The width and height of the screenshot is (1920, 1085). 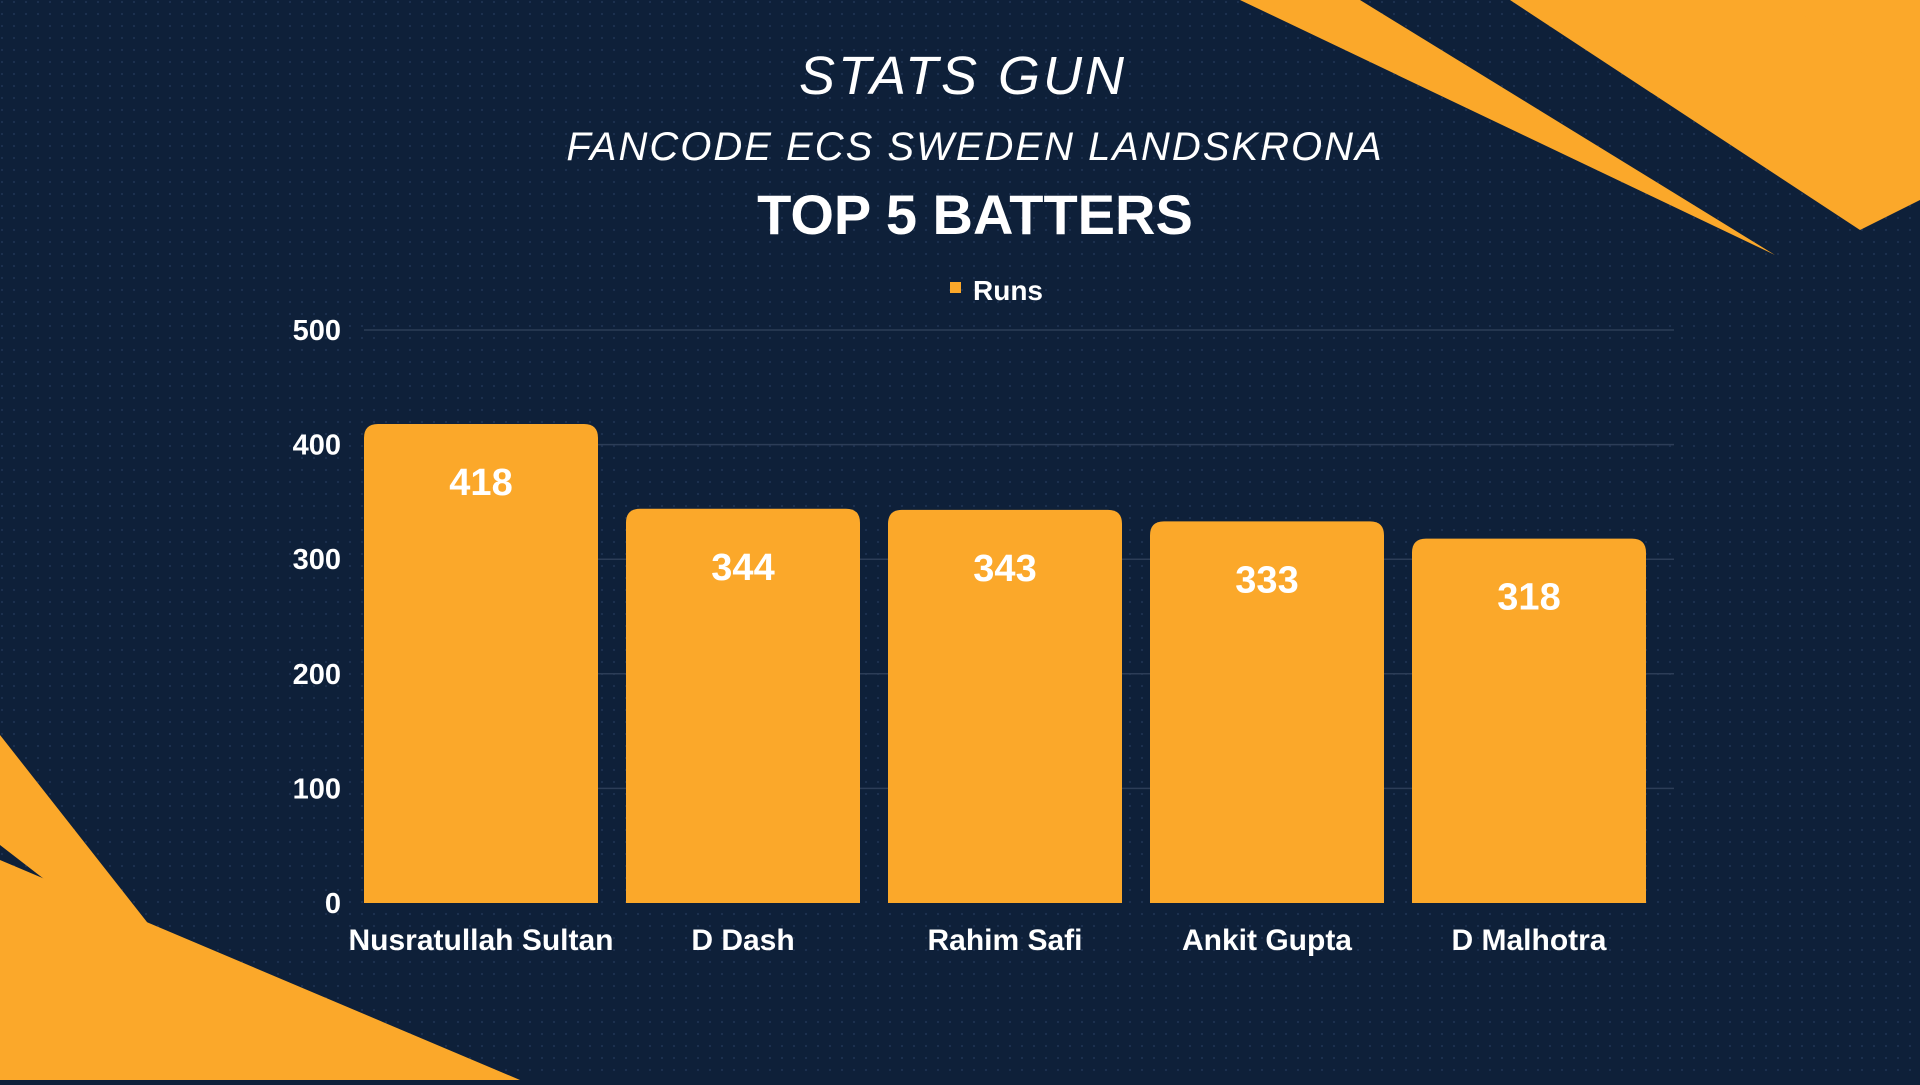 I want to click on x-tick-label: D Malhotra, so click(x=1528, y=940).